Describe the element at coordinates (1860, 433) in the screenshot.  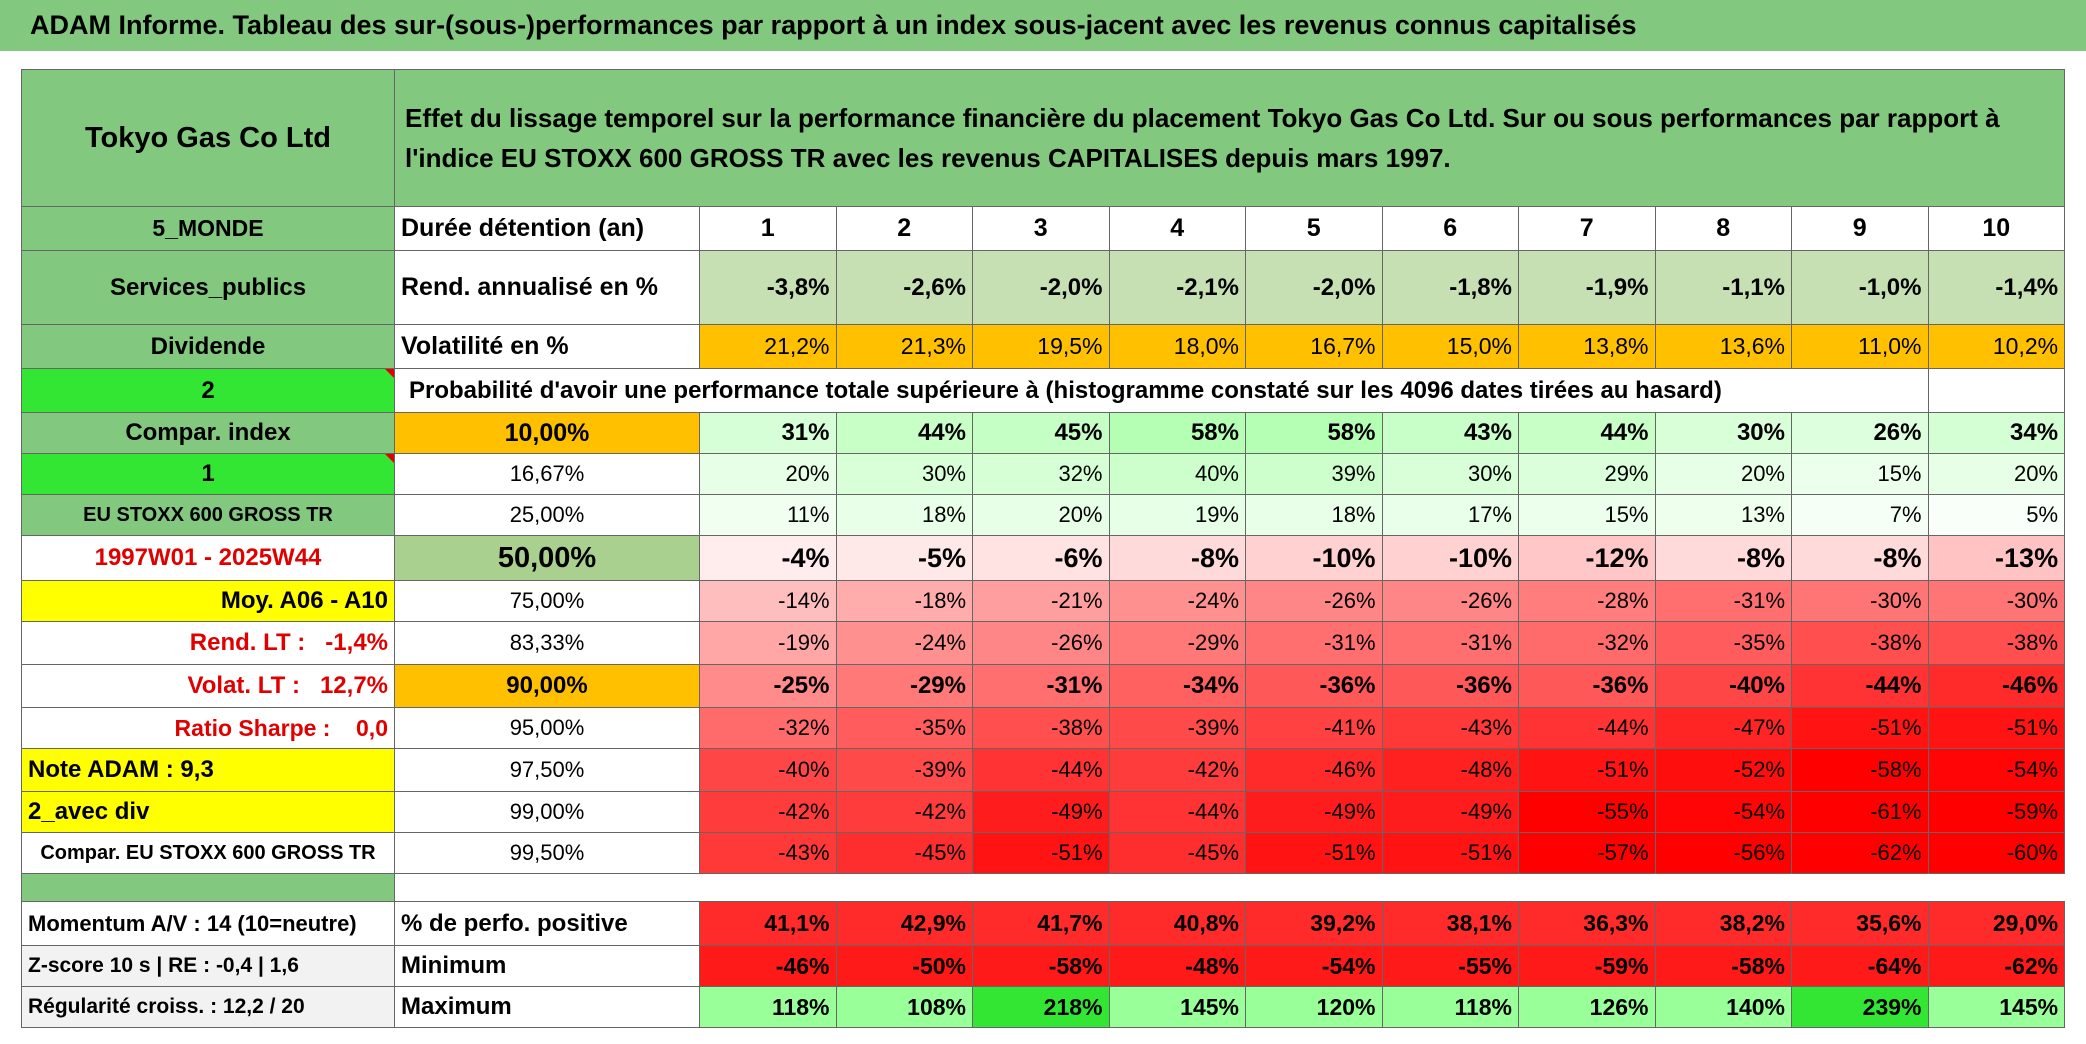
I see `value-cell: 26%` at that location.